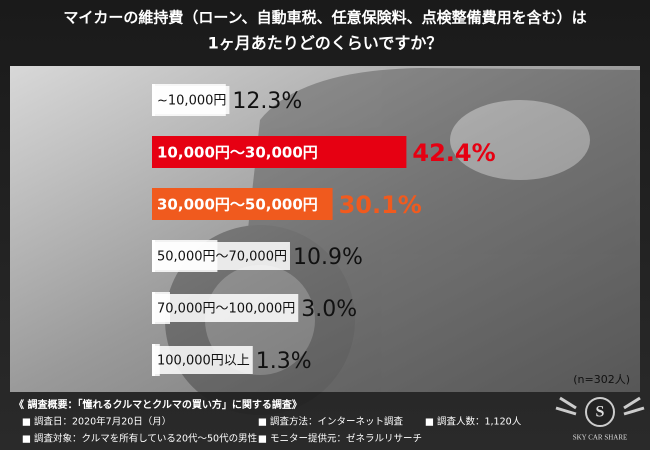 This screenshot has height=450, width=650. What do you see at coordinates (330, 422) in the screenshot?
I see `footer-item: ■ 調査方法：インターネット調査` at bounding box center [330, 422].